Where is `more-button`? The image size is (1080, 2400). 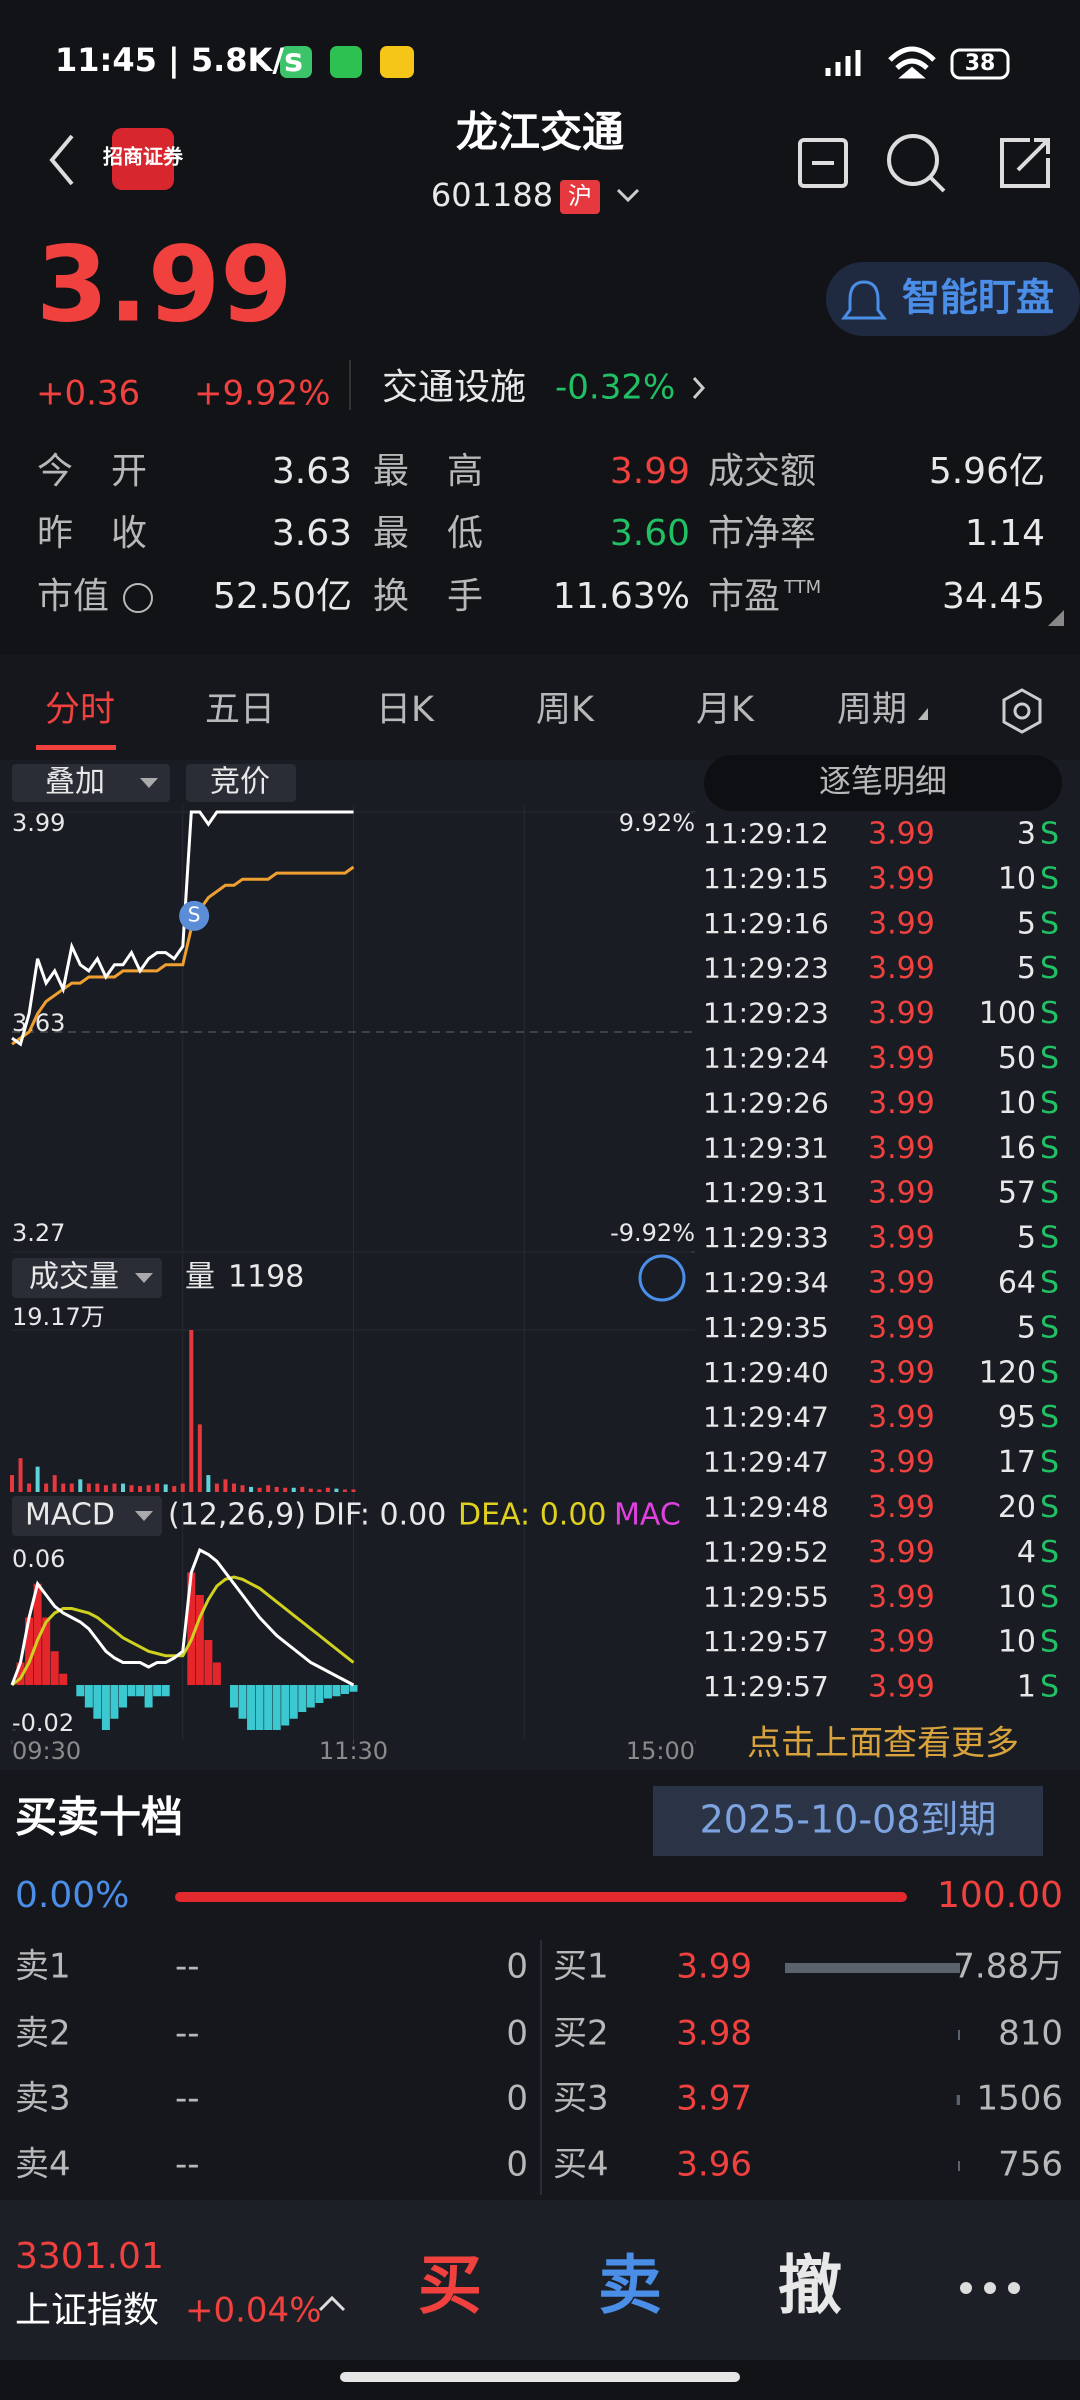
more-button is located at coordinates (990, 2288).